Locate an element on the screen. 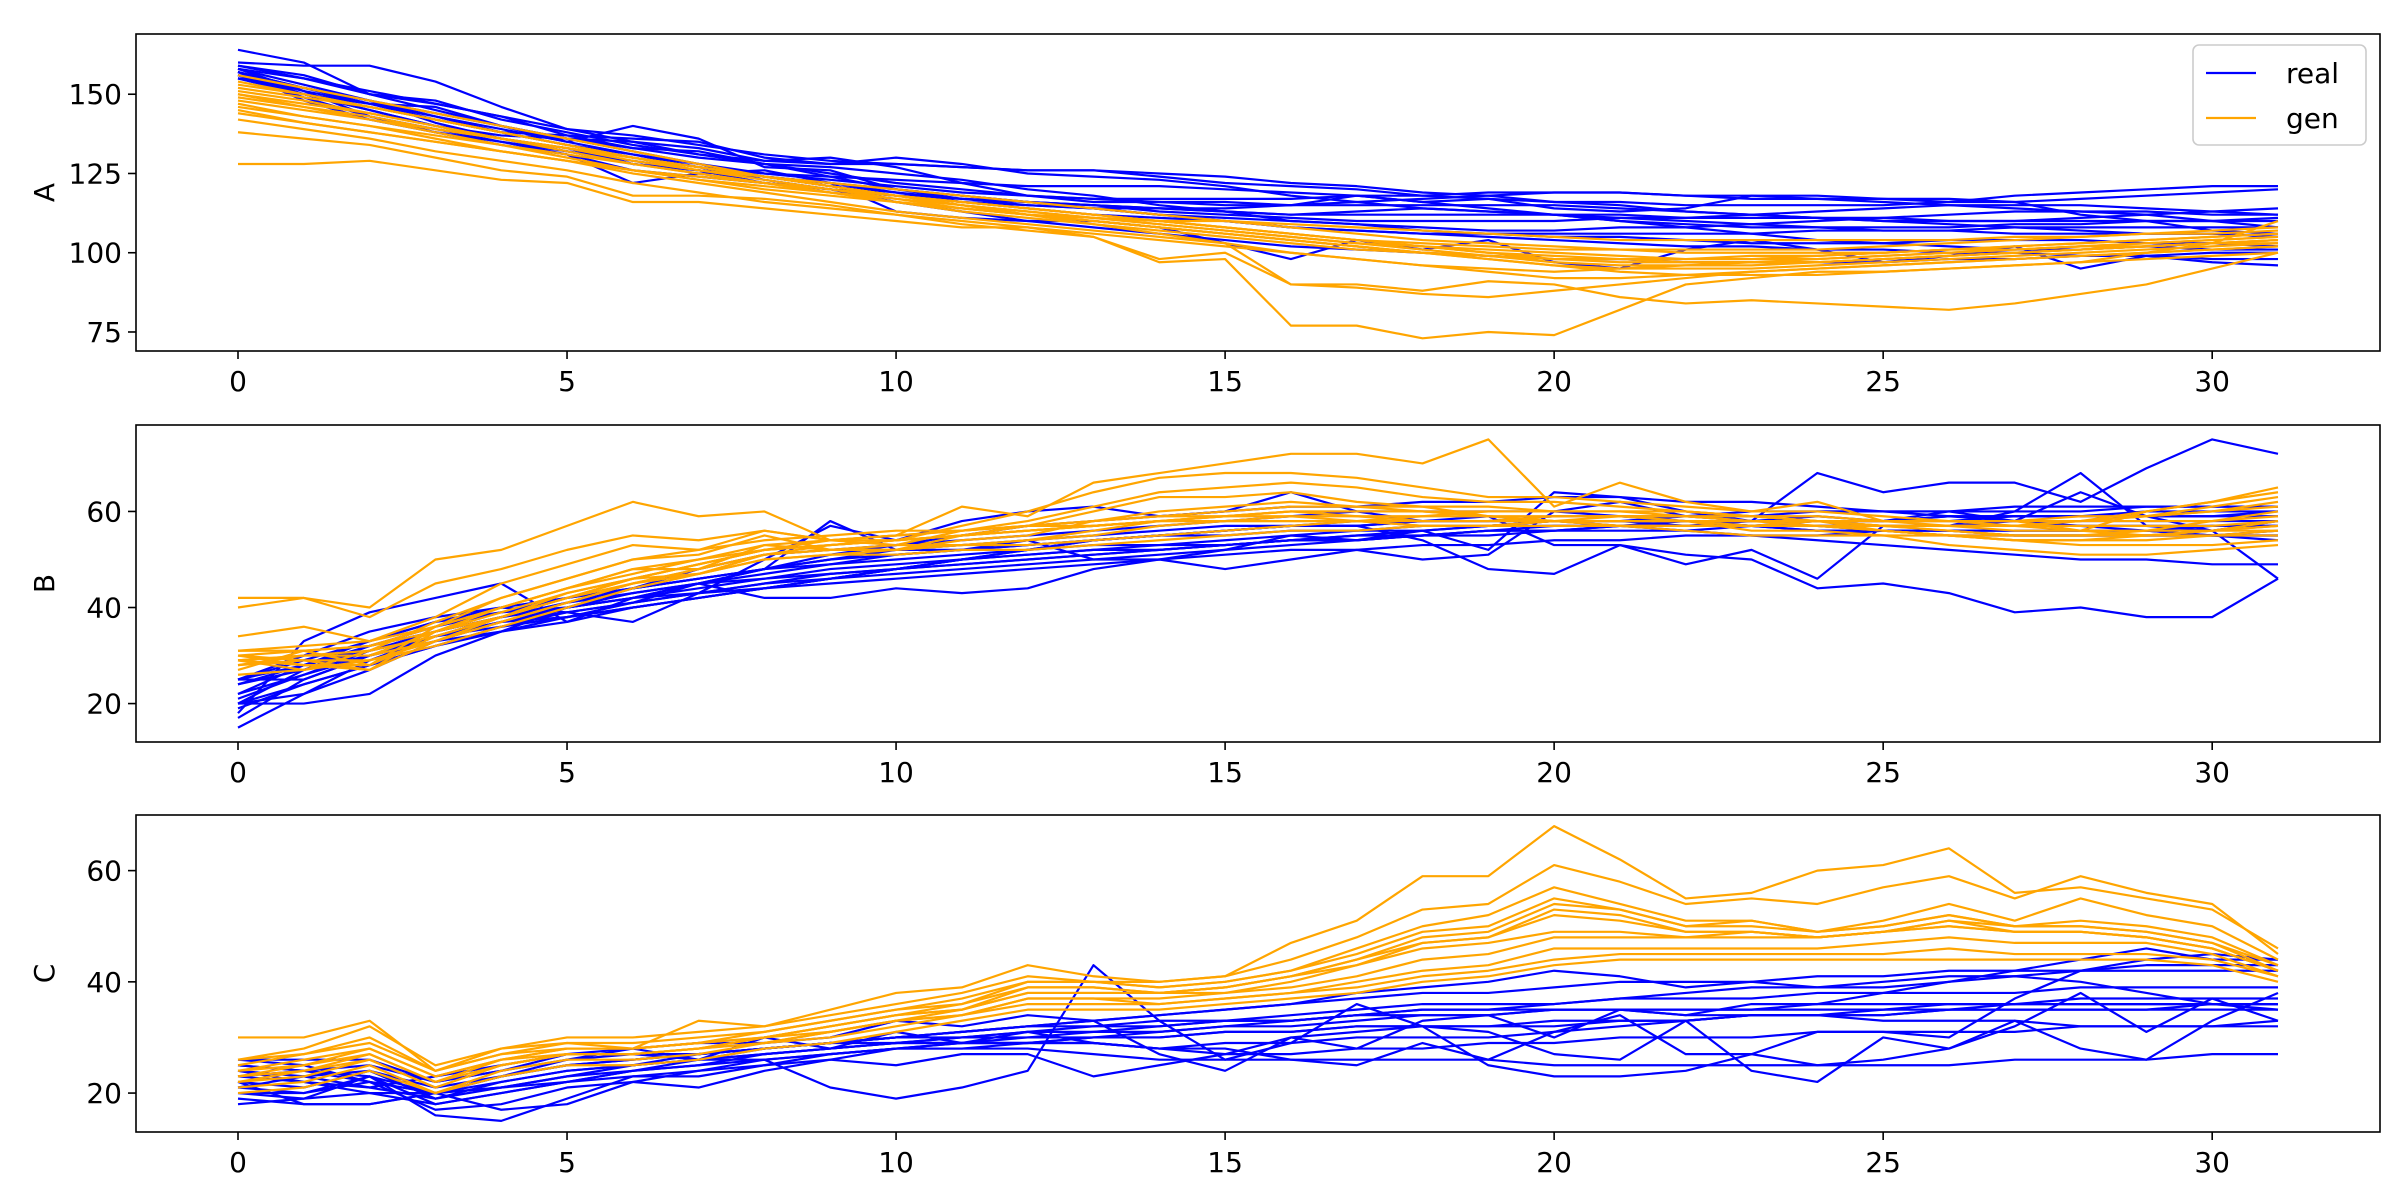 This screenshot has width=2400, height=1200. y-tick-label: 75 is located at coordinates (104, 332).